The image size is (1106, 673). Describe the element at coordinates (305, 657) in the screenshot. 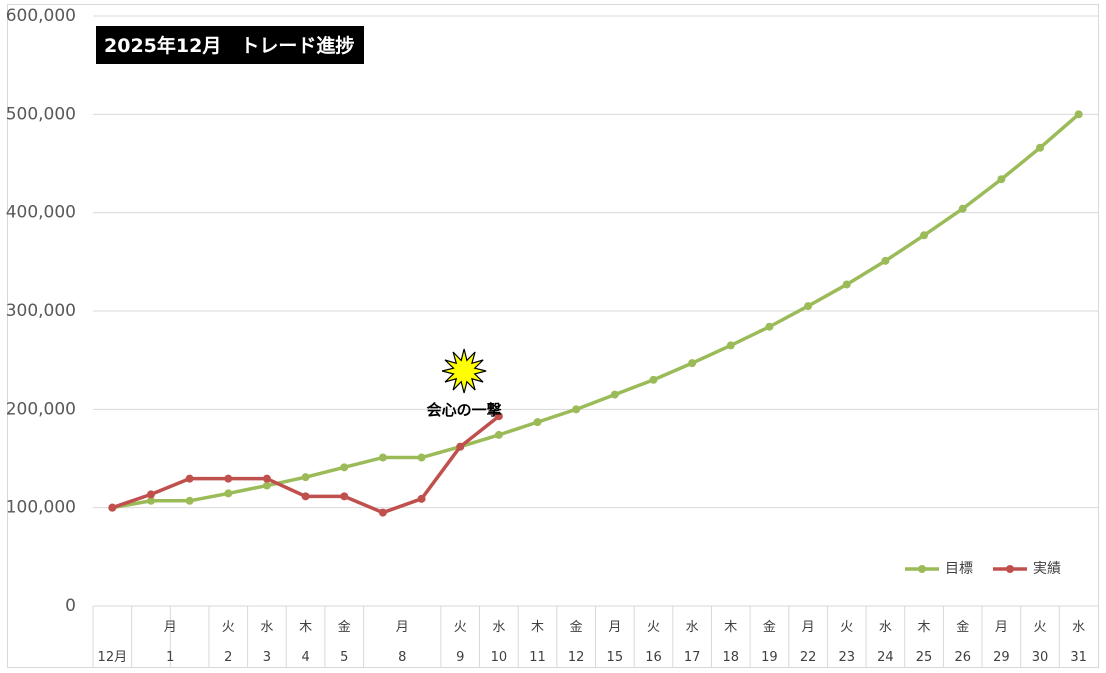

I see `date-label: 4` at that location.